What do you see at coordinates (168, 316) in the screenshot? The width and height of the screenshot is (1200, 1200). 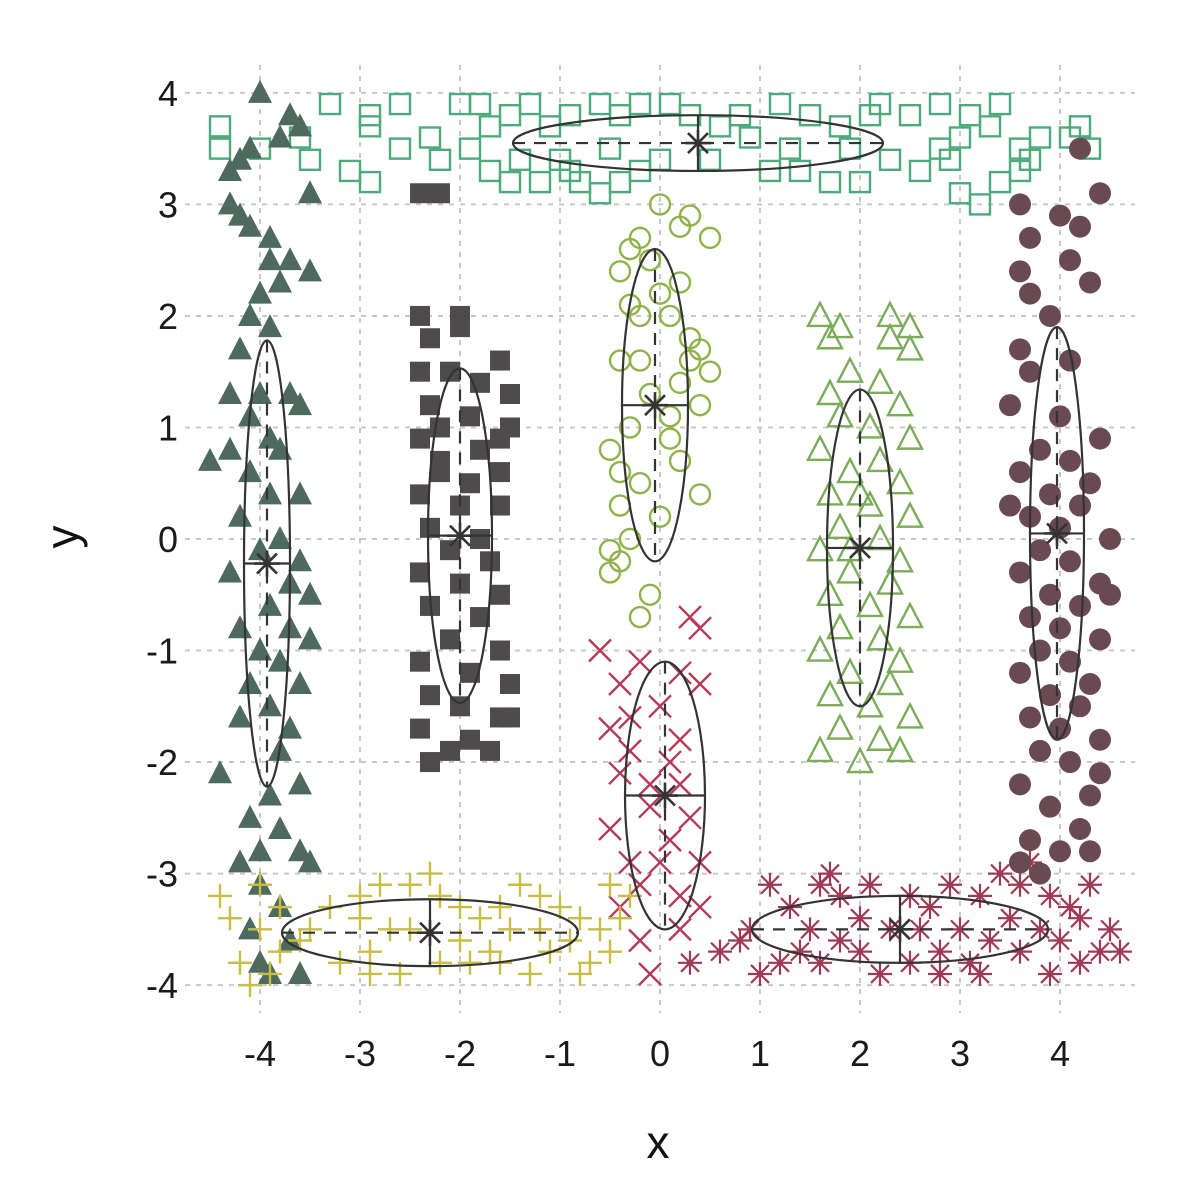 I see `y-tick-label: 2` at bounding box center [168, 316].